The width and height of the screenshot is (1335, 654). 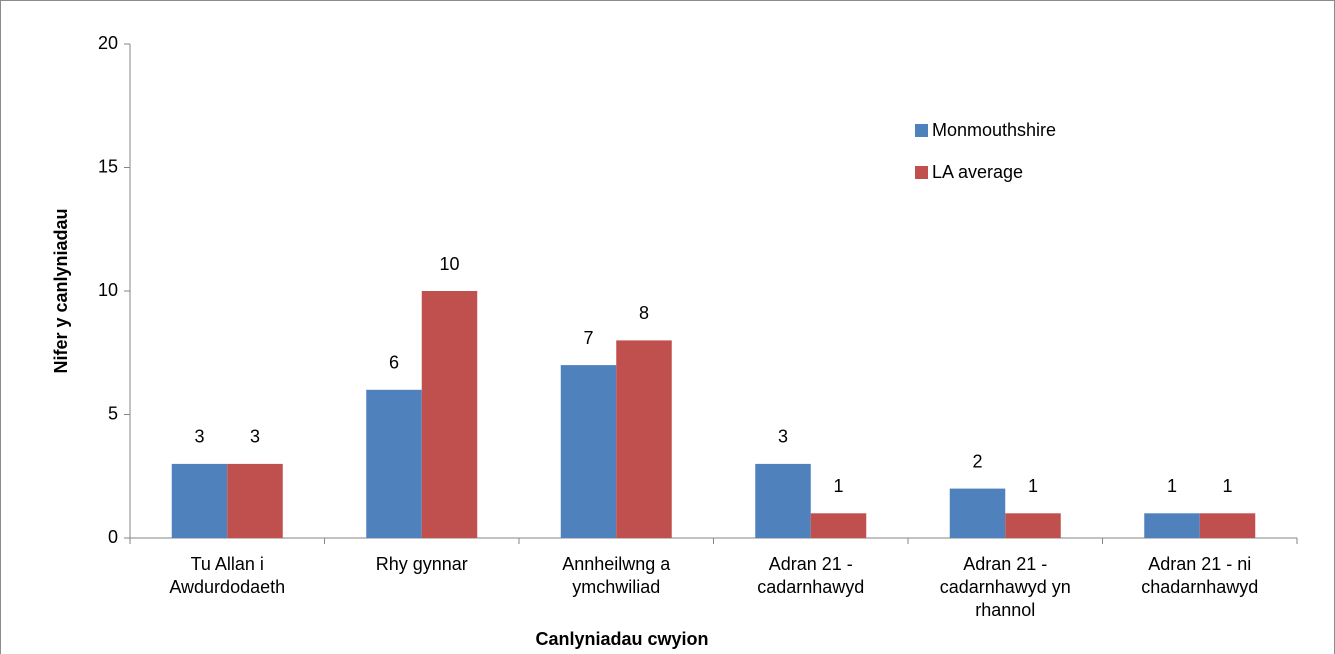 I want to click on x-tick-label: Adran 21 - ni chadarnhawyd, so click(x=1200, y=575).